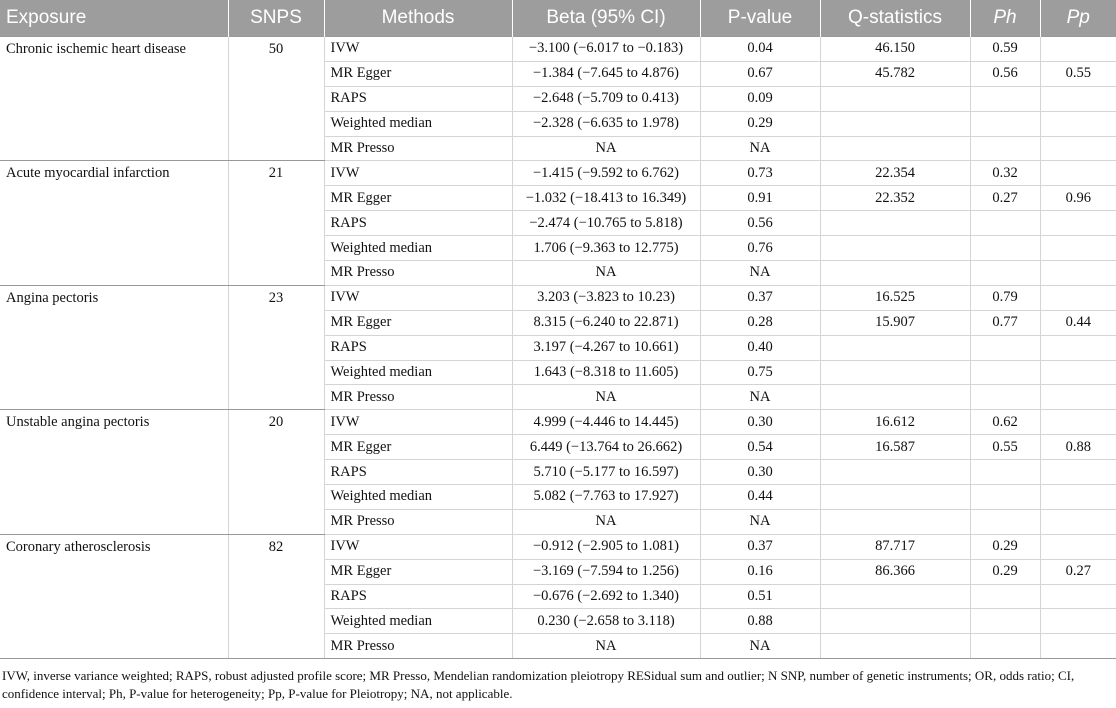 The image size is (1116, 708). Describe the element at coordinates (760, 248) in the screenshot. I see `p-value: 0.76` at that location.